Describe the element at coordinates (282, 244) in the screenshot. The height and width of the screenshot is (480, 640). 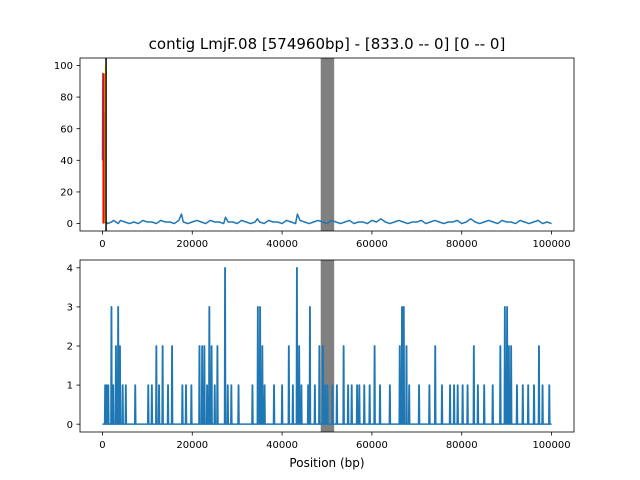
I see `top-xtick-label: 40000` at that location.